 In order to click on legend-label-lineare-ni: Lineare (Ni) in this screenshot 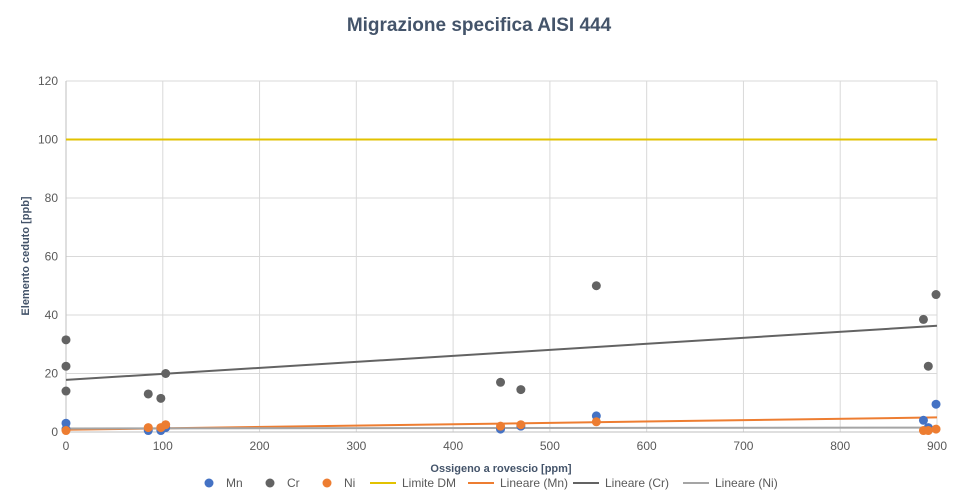, I will do `click(746, 483)`.